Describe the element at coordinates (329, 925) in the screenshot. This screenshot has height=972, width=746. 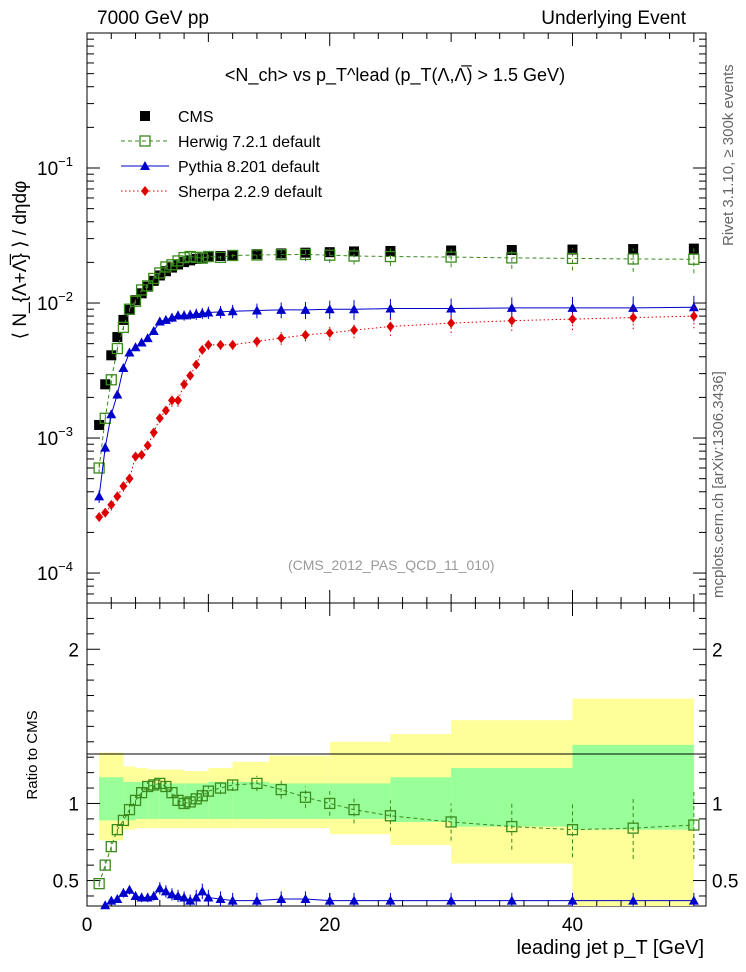
I see `x-tick-label: 20` at that location.